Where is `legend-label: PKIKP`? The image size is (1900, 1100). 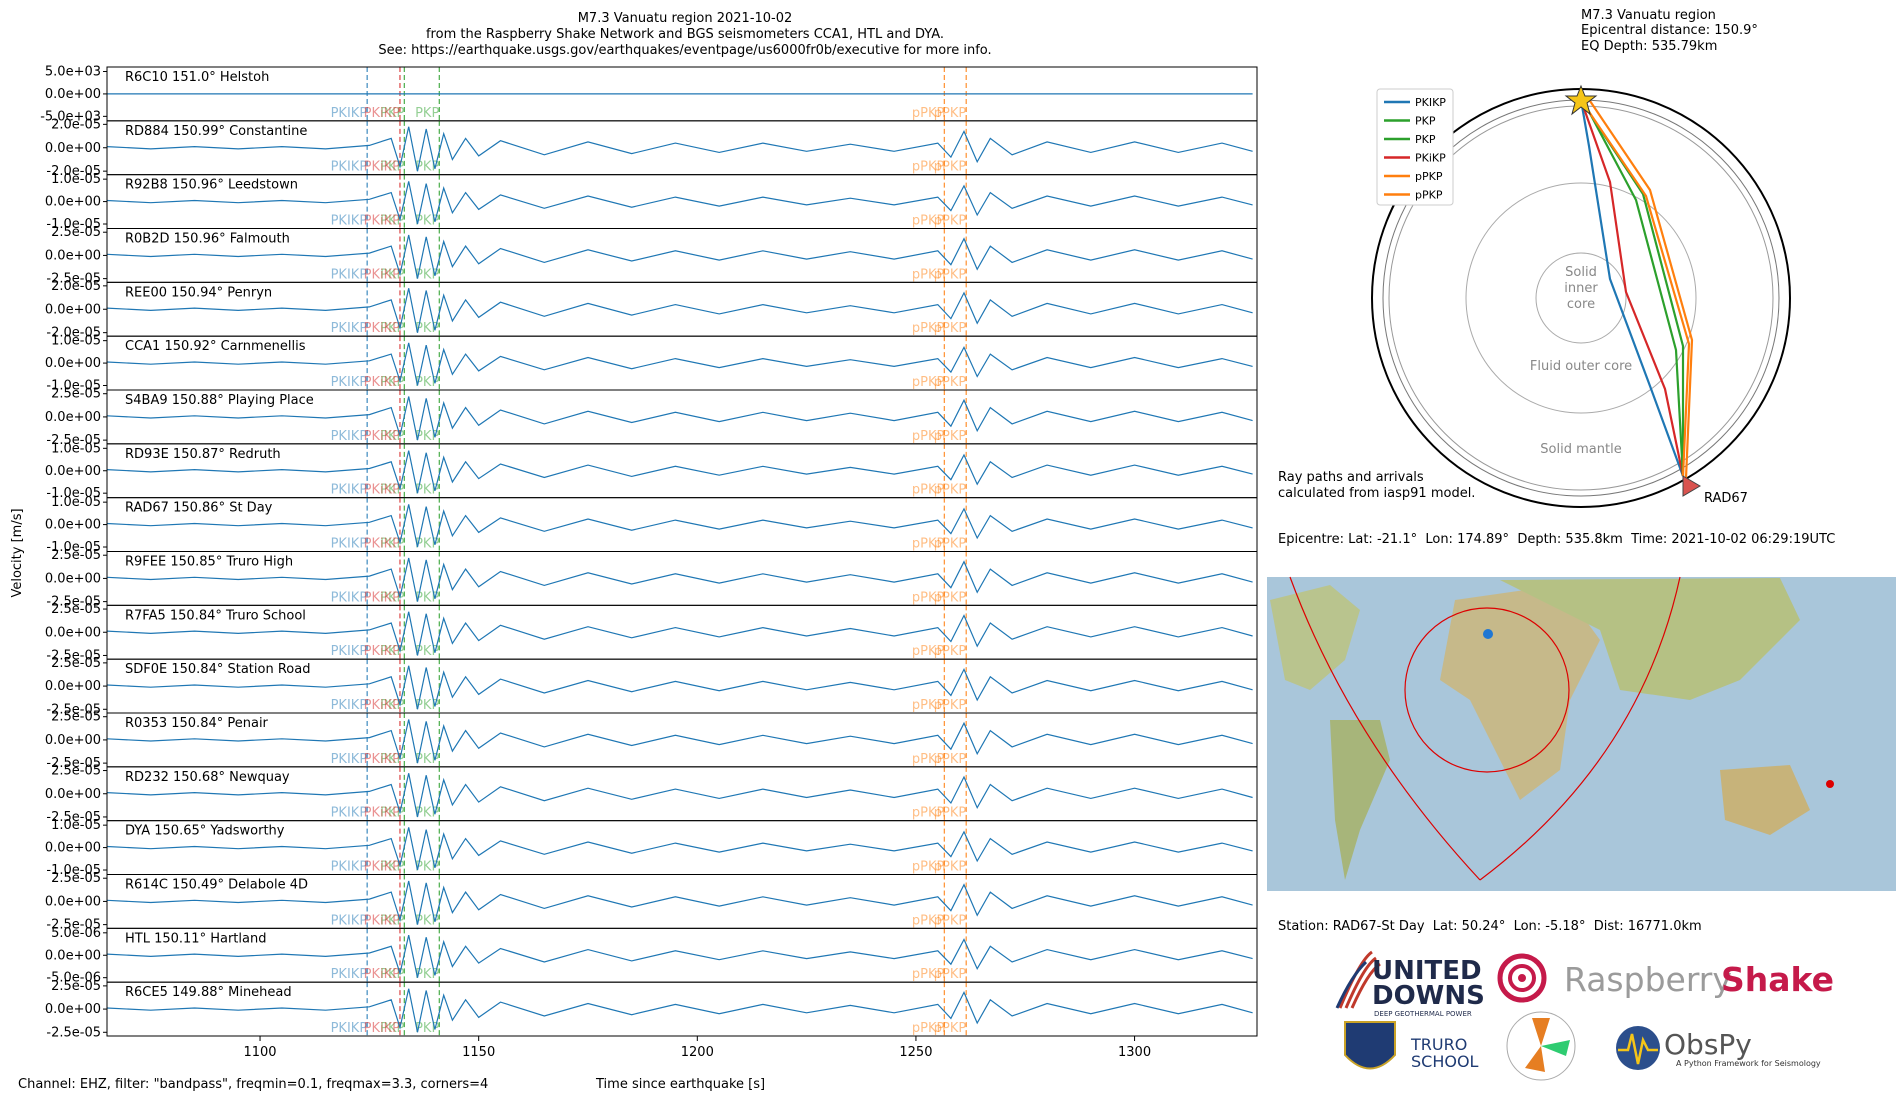 legend-label: PKIKP is located at coordinates (1430, 102).